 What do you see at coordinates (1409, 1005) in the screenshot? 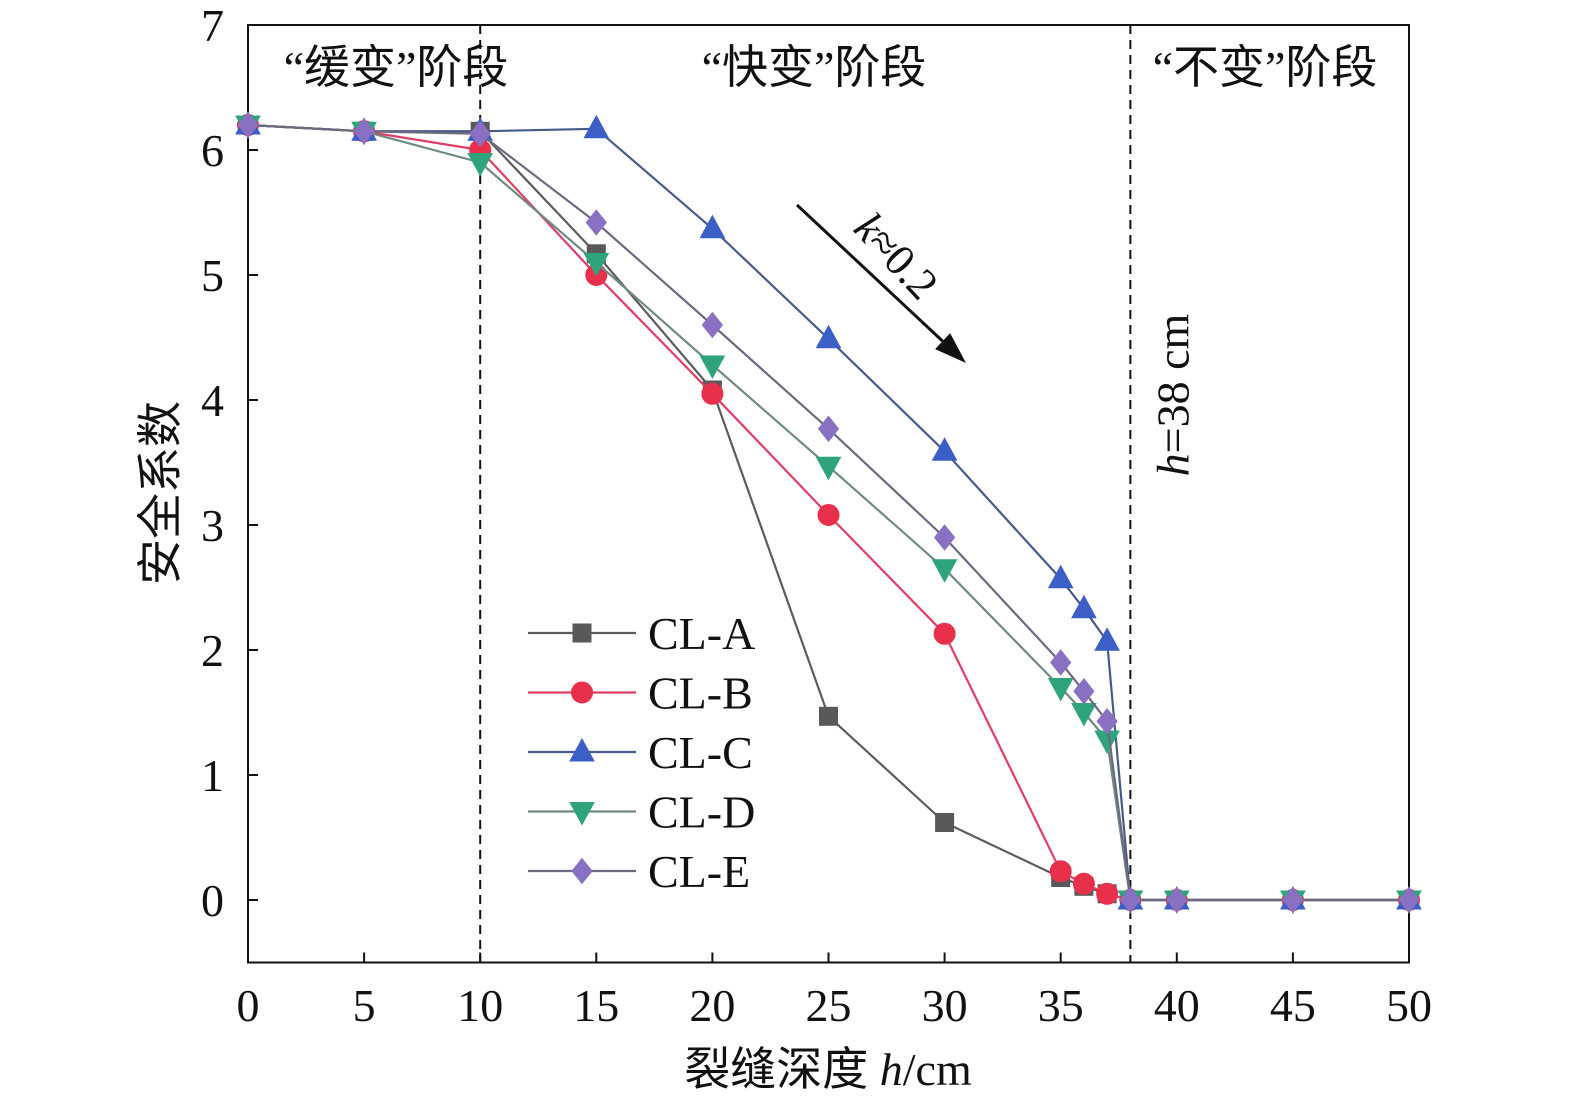
I see `x-tick-label: 50` at bounding box center [1409, 1005].